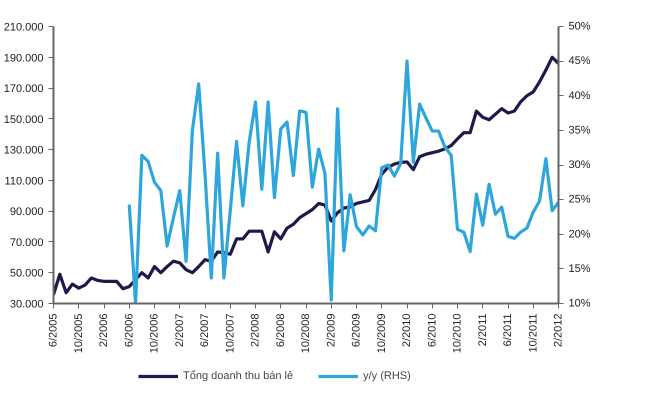  What do you see at coordinates (331, 330) in the screenshot?
I see `x-tick-label: 2/2009` at bounding box center [331, 330].